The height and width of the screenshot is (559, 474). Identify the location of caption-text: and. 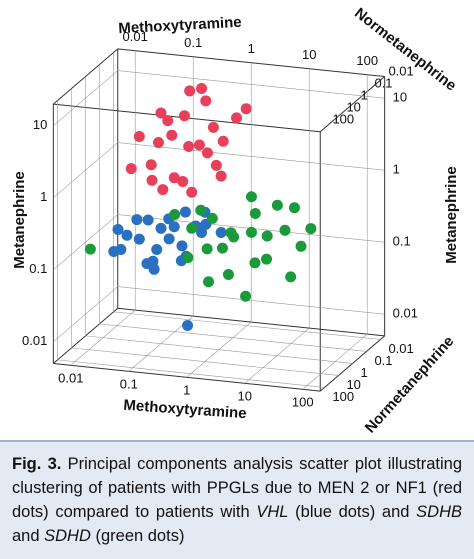
(28, 536).